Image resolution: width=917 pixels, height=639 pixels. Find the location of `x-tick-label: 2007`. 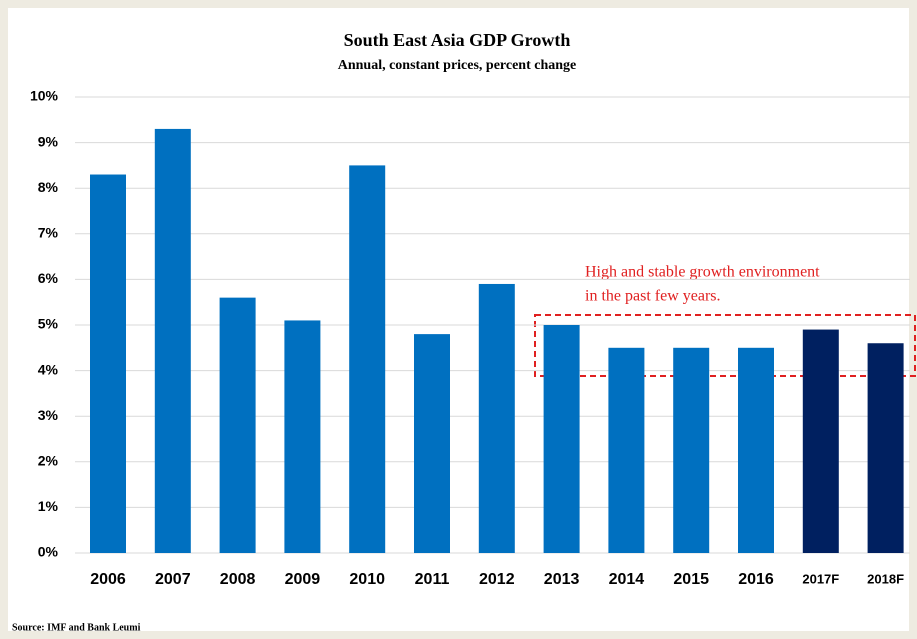

x-tick-label: 2007 is located at coordinates (173, 579).